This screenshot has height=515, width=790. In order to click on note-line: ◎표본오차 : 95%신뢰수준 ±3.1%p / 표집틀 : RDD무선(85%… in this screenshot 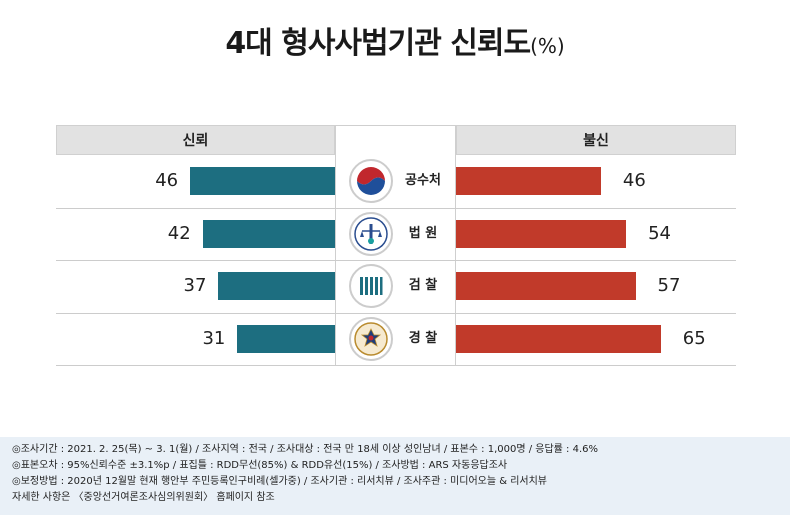, I will do `click(260, 465)`.